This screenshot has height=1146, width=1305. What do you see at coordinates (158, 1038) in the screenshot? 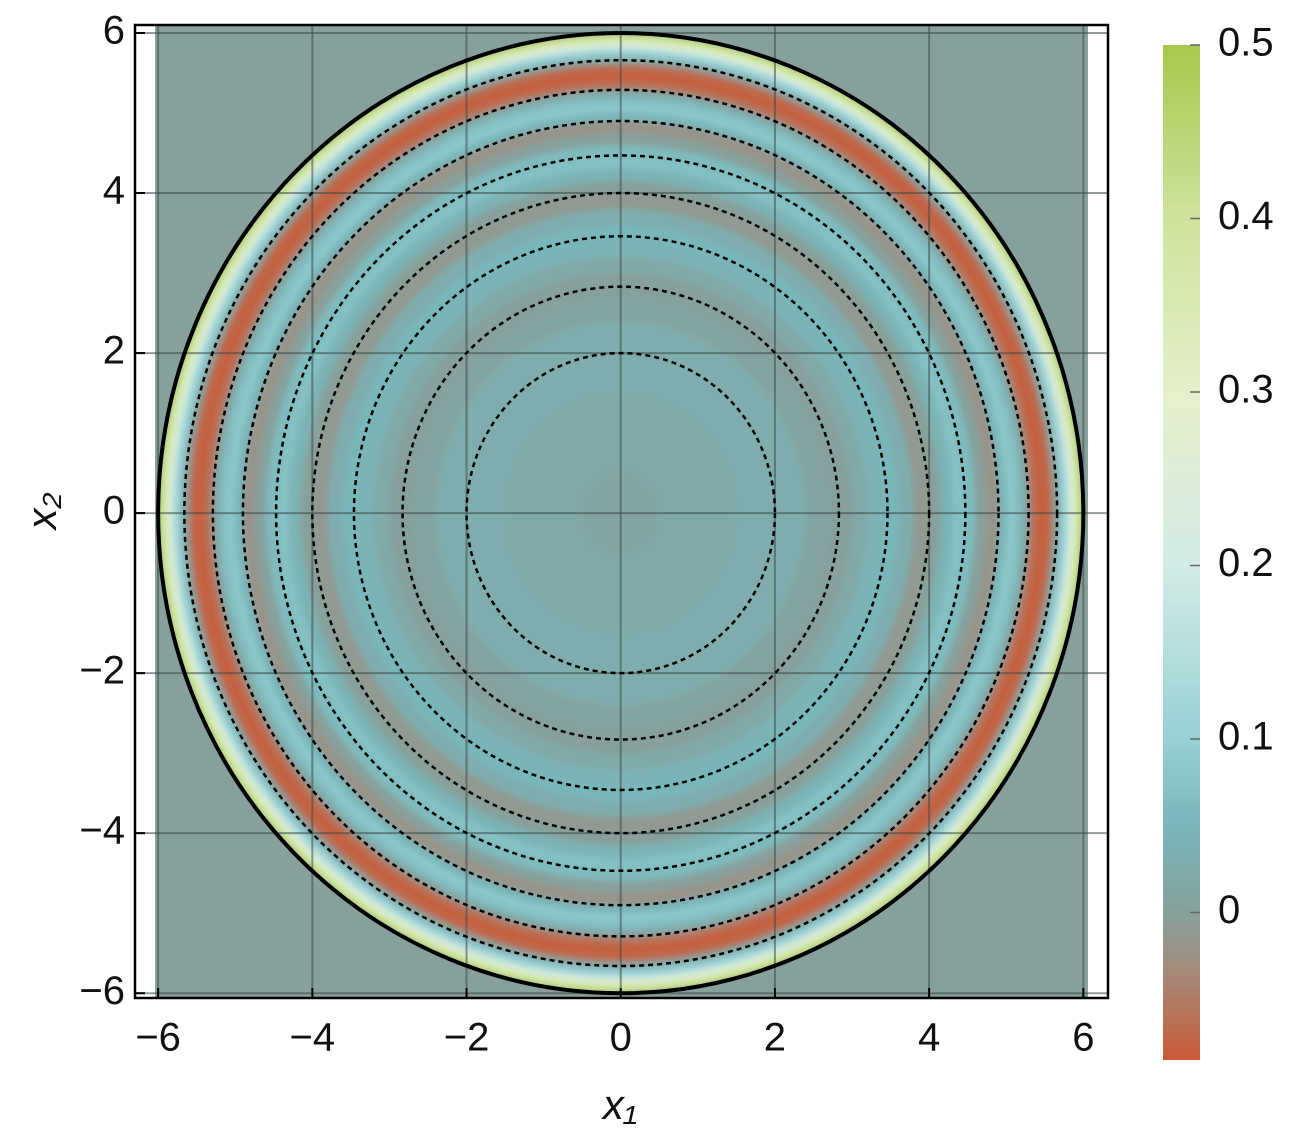
I see `x-tick-label: −6` at bounding box center [158, 1038].